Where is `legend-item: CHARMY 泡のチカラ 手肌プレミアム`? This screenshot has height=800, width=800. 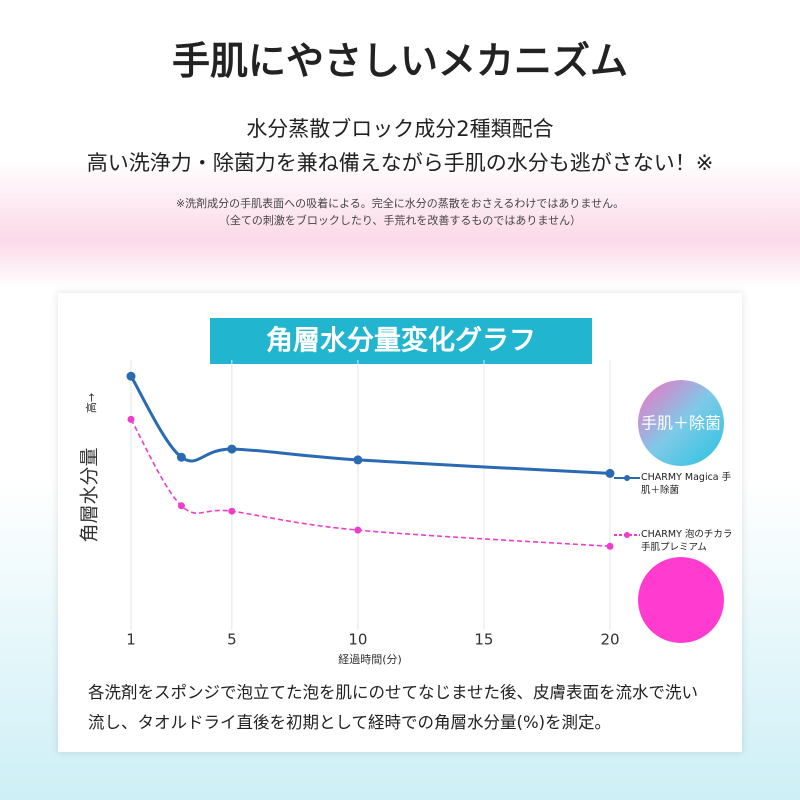
legend-item: CHARMY 泡のチカラ 手肌プレミアム is located at coordinates (687, 541).